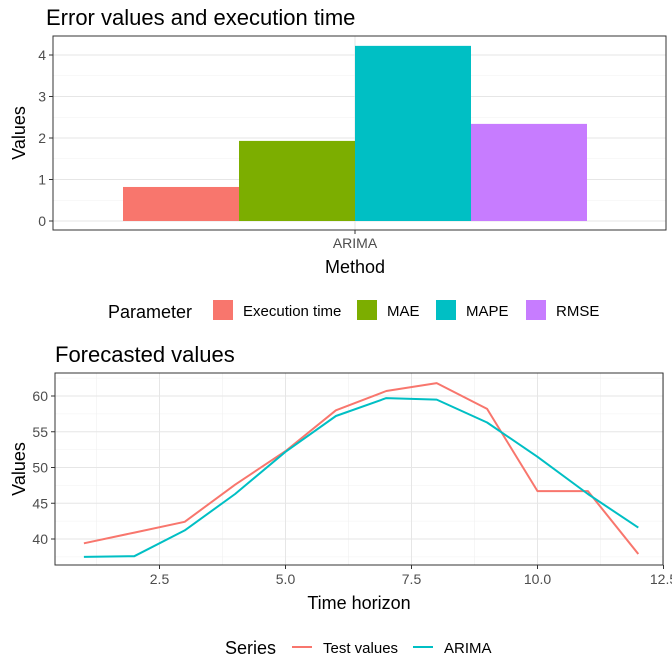 This screenshot has height=672, width=672. I want to click on bar-y-tick-label: 0, so click(42, 221).